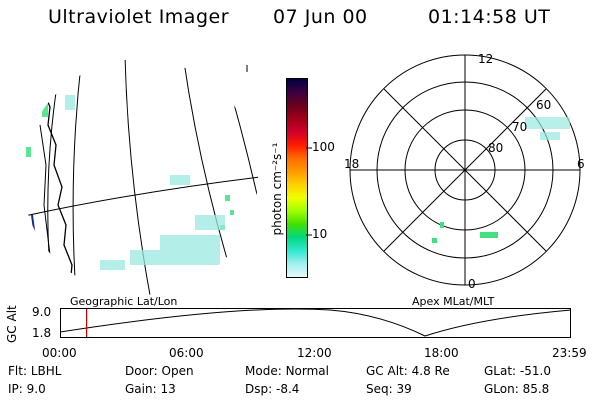 The image size is (600, 400). Describe the element at coordinates (519, 127) in the screenshot. I see `lat-label-70: 70` at that location.